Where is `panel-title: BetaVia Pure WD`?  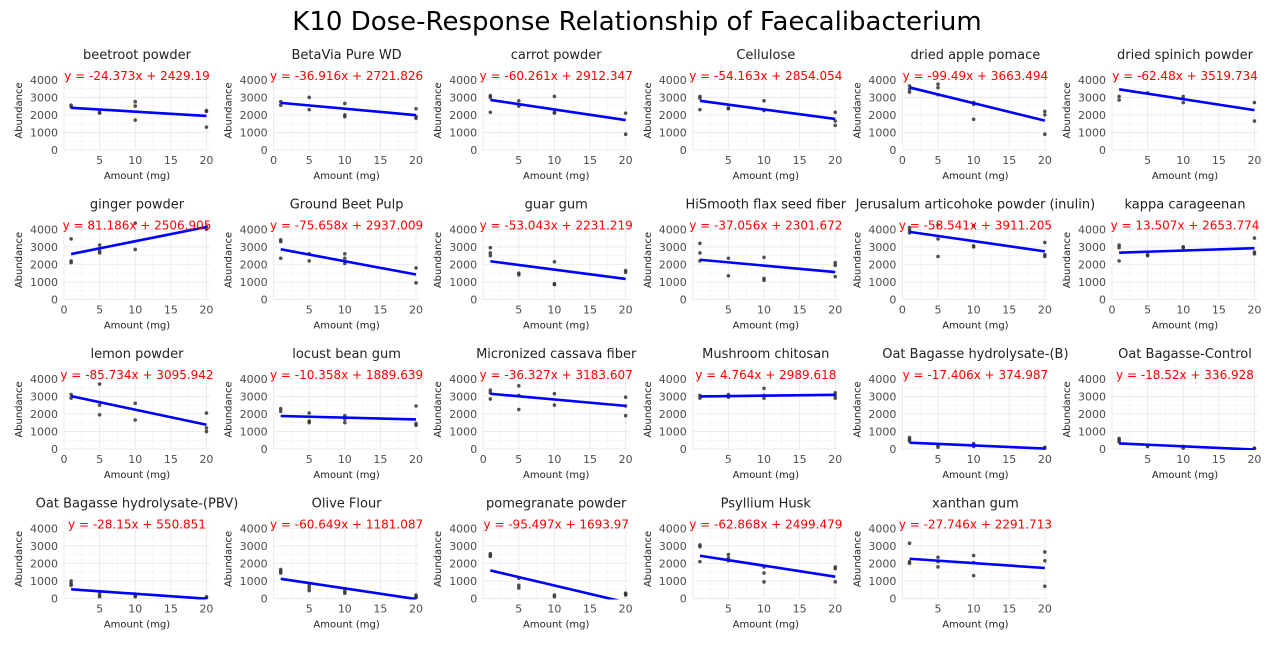 panel-title: BetaVia Pure WD is located at coordinates (346, 55).